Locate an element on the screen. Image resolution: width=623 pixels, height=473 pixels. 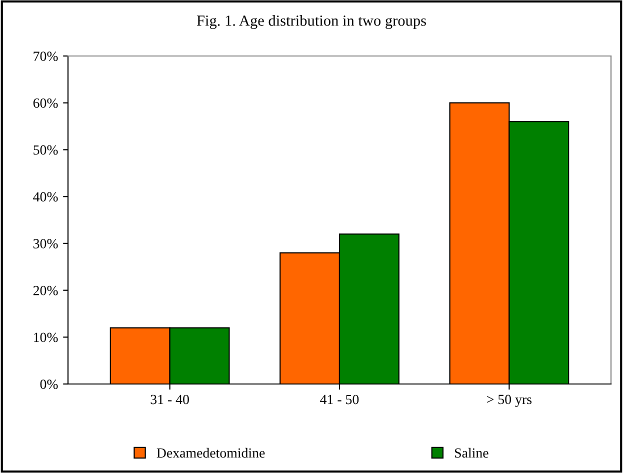
y-tick-label: 40% is located at coordinates (45, 197).